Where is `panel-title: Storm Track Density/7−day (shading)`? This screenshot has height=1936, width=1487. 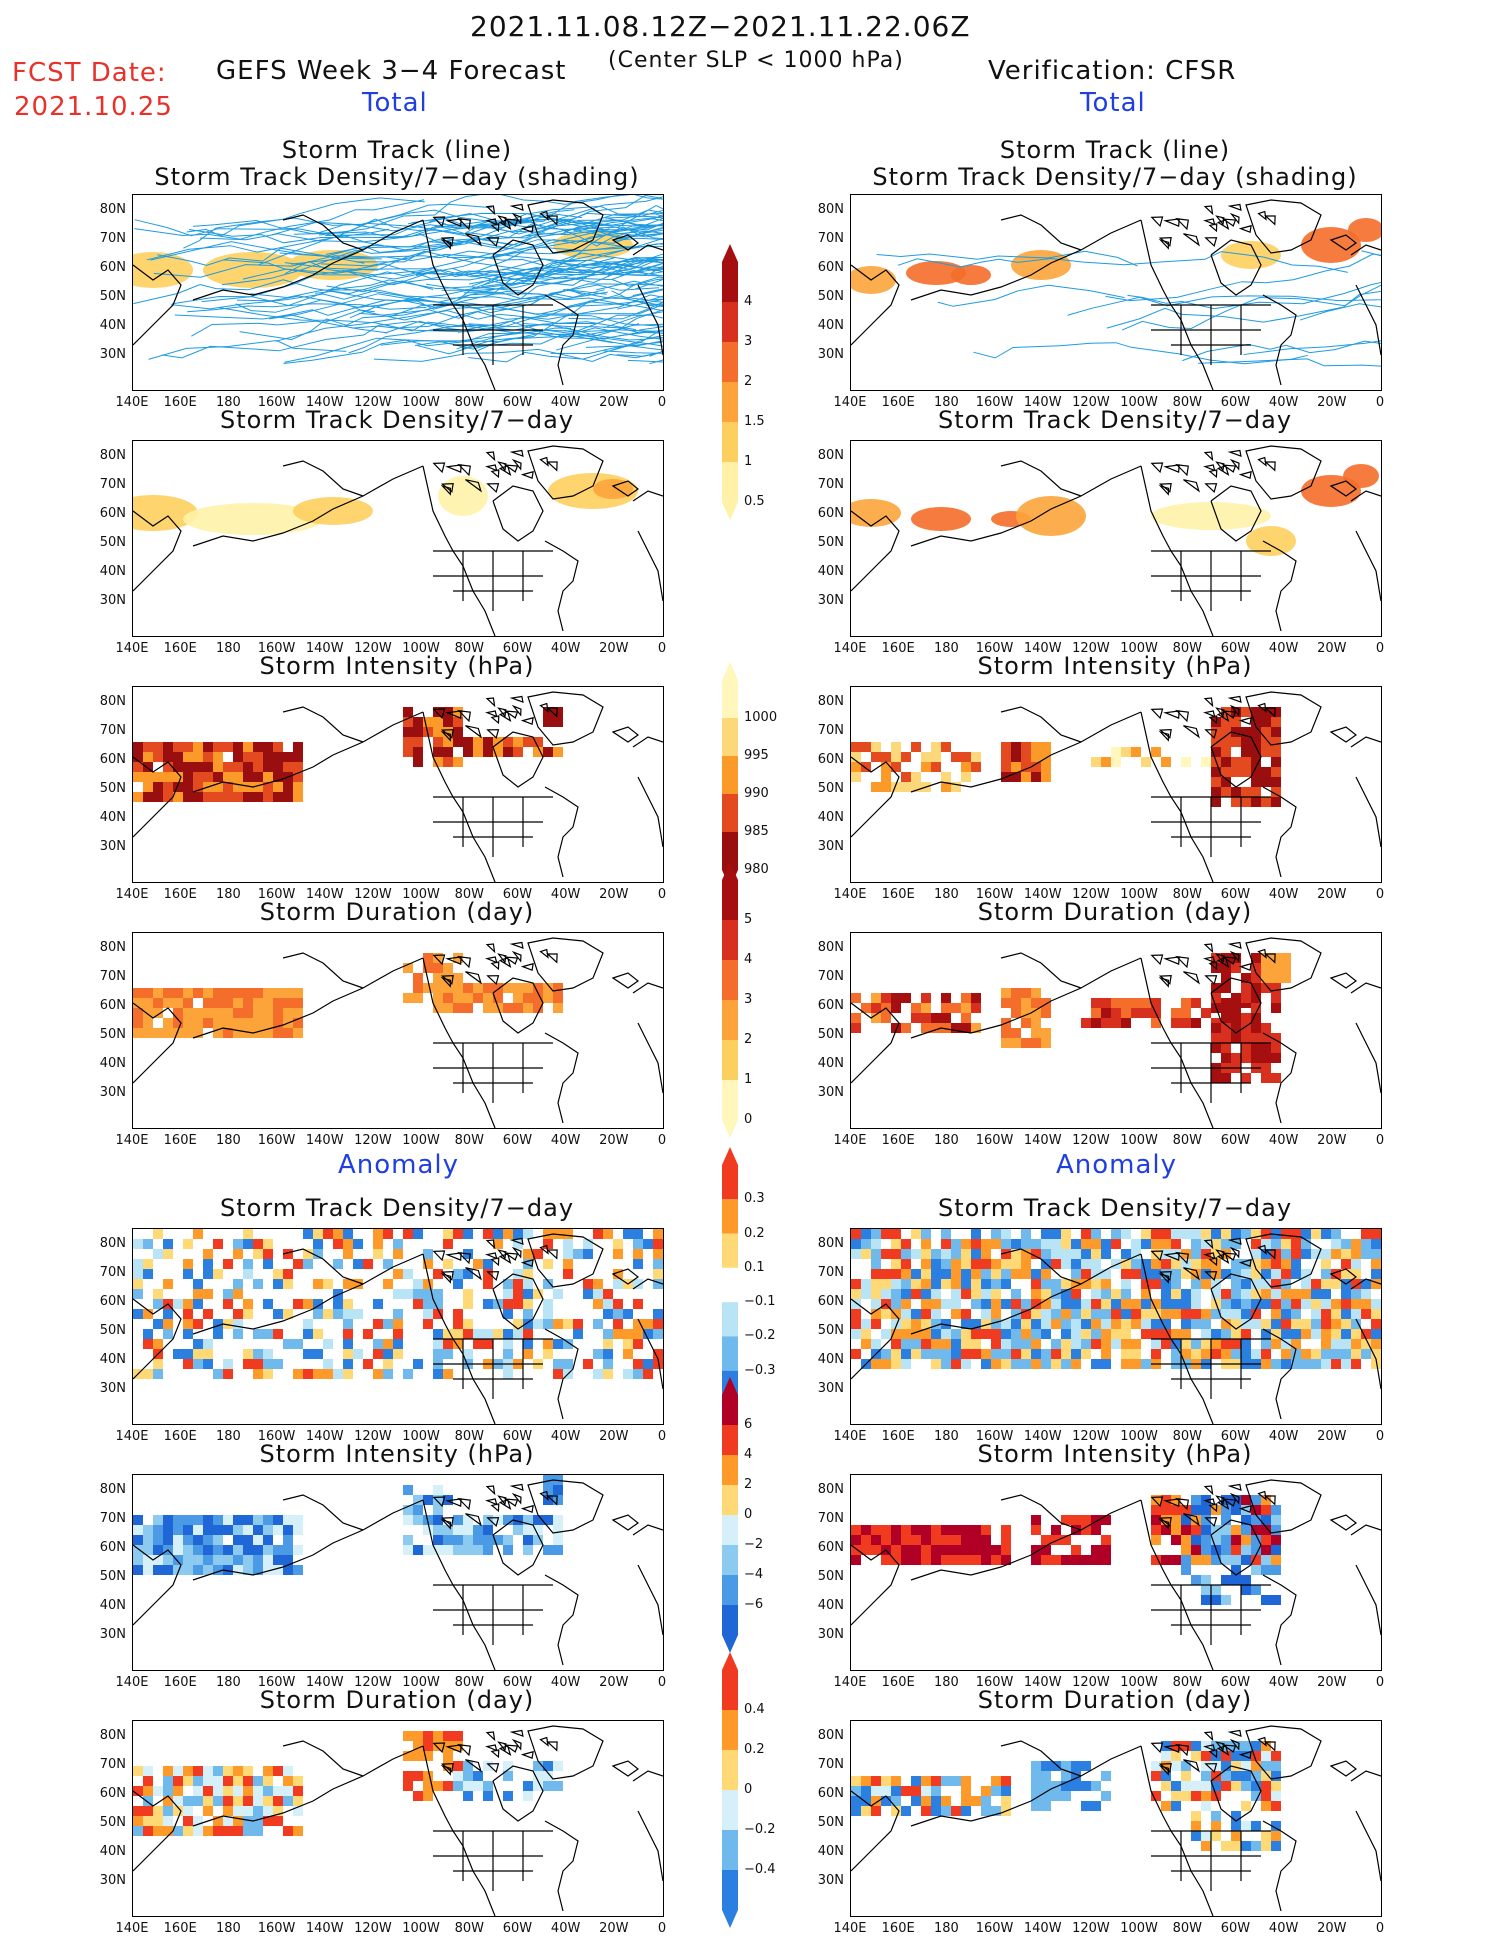
panel-title: Storm Track Density/7−day (shading) is located at coordinates (1115, 177).